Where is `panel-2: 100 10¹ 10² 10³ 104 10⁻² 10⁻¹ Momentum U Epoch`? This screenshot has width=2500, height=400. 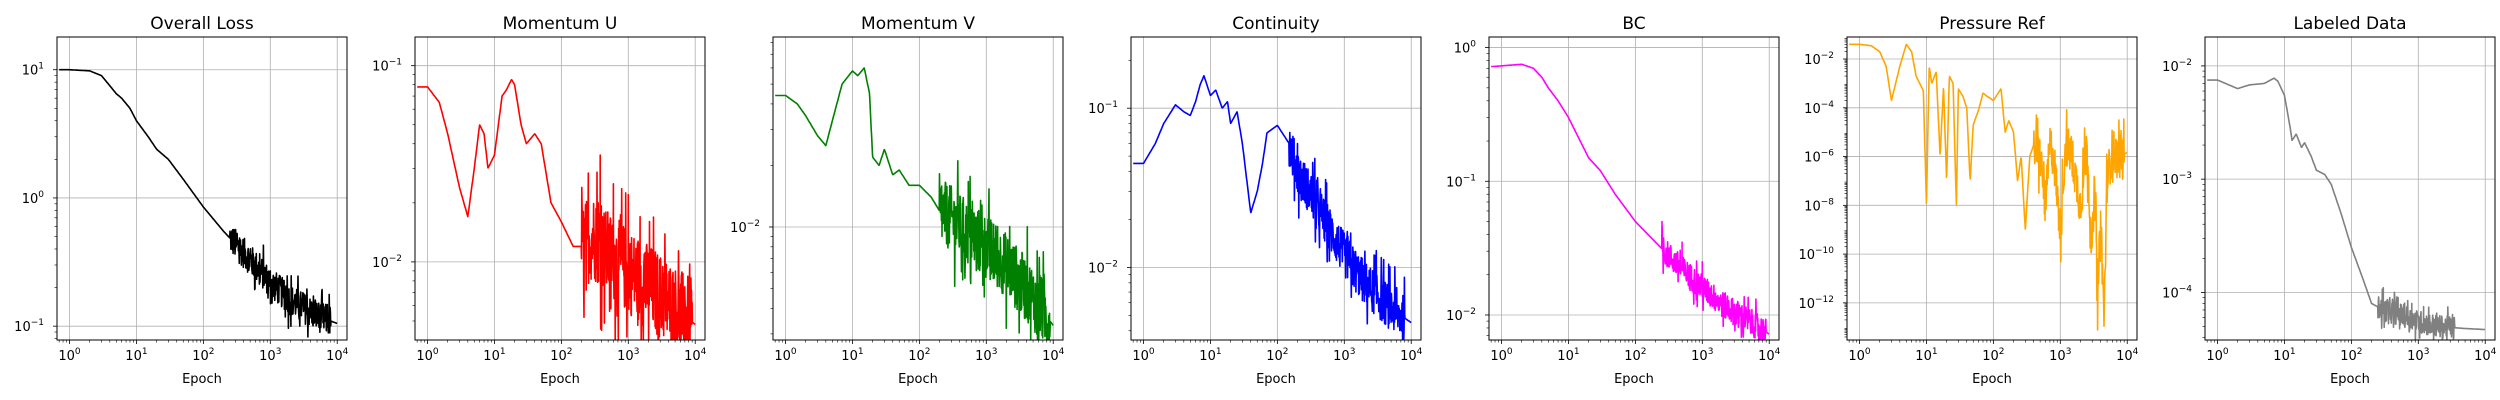
panel-2: 100 10¹ 10² 10³ 104 10⁻² 10⁻¹ Momentum U Epoch is located at coordinates (539, 200).